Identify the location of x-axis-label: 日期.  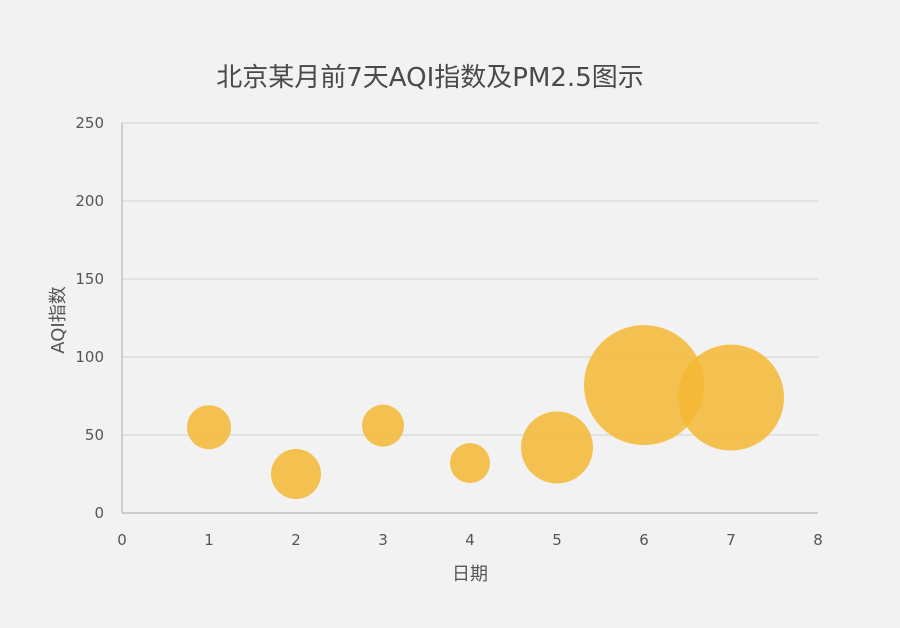
(470, 574).